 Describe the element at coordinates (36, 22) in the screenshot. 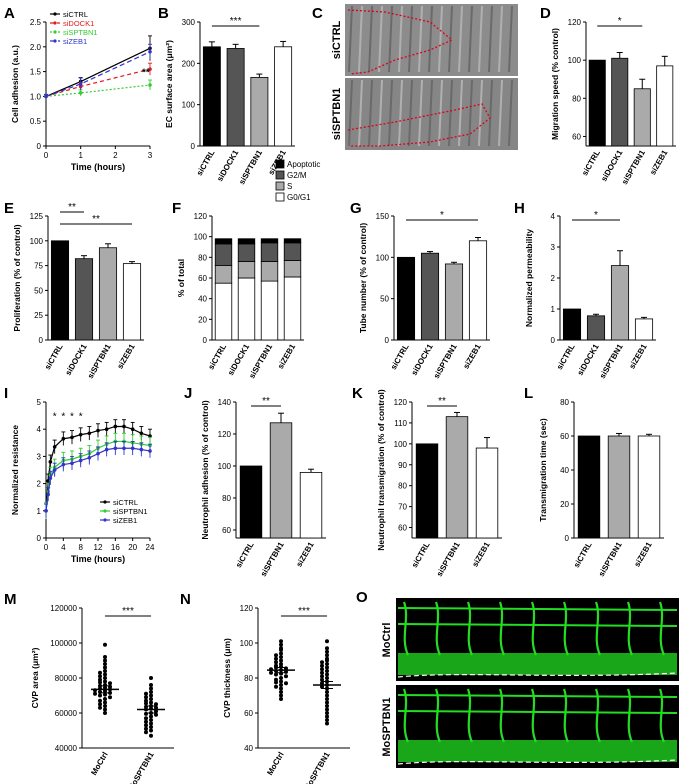

I see `y-tick-label: 2.5` at that location.